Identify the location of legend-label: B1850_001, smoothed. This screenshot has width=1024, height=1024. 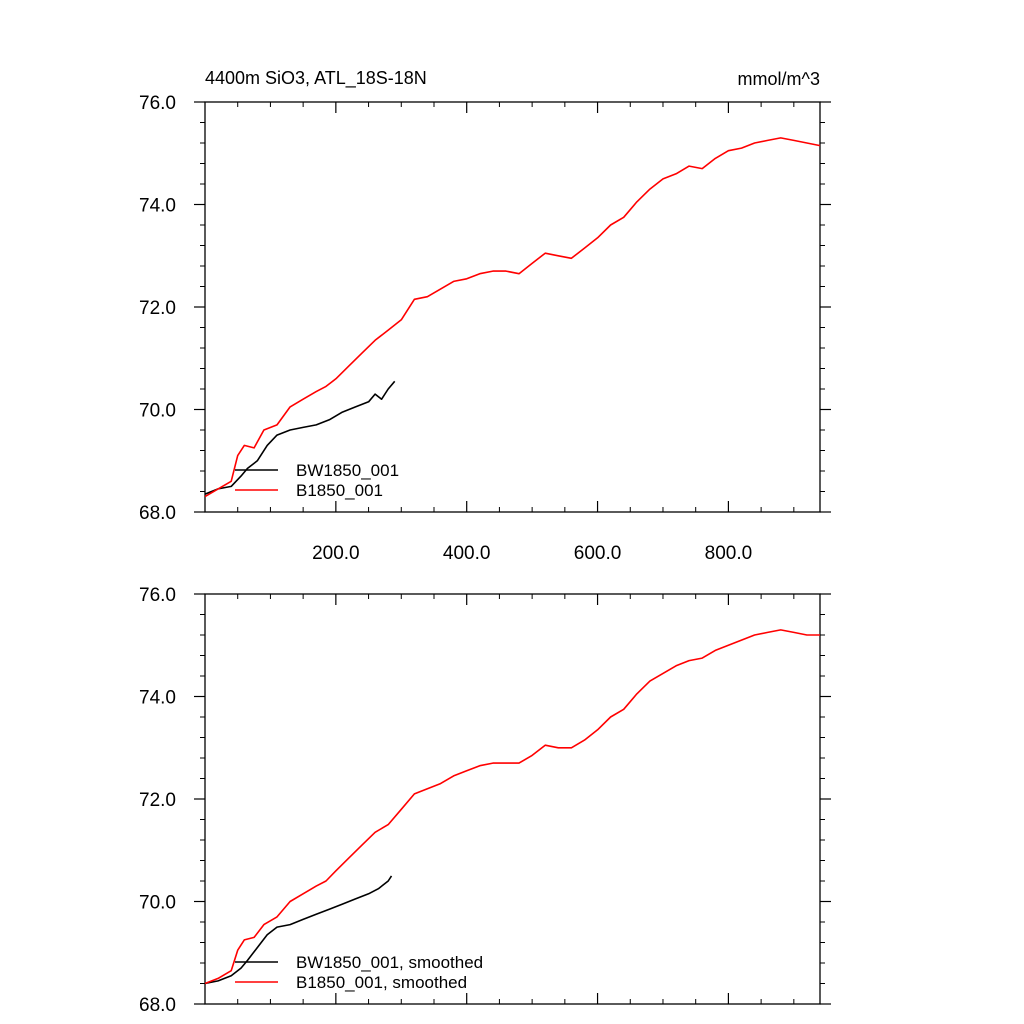
(381, 982).